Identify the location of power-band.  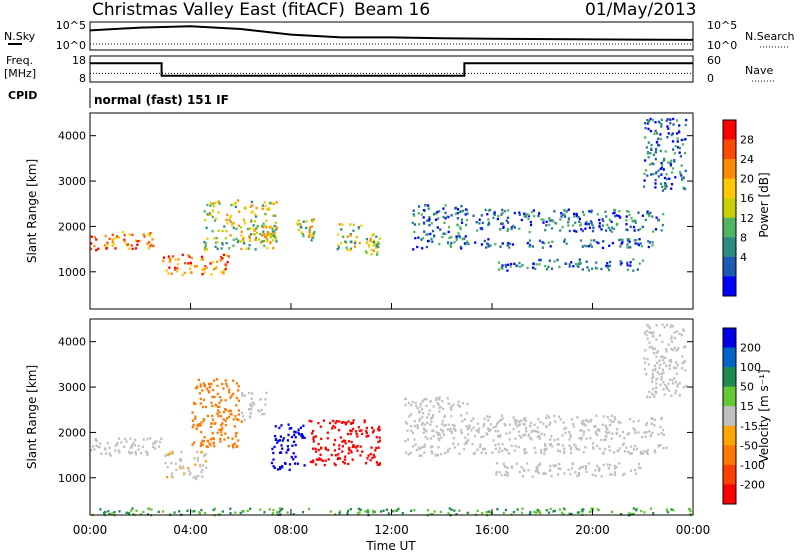
(665, 154).